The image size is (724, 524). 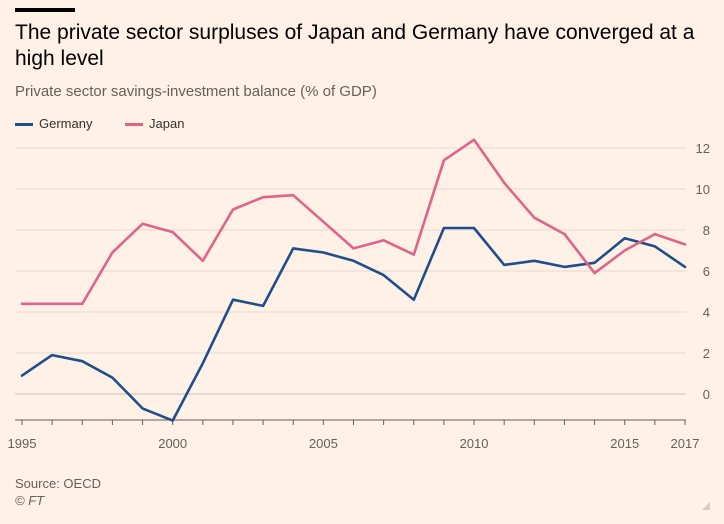 What do you see at coordinates (323, 443) in the screenshot?
I see `x-tick-label-2005: 2005` at bounding box center [323, 443].